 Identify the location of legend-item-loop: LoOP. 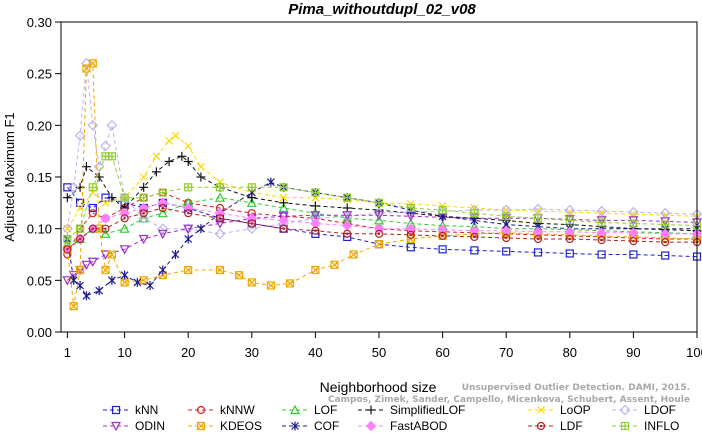
(559, 410).